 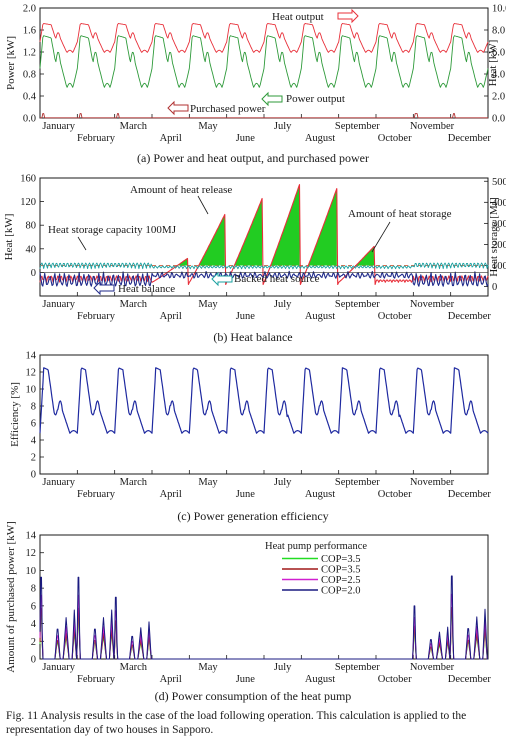 I want to click on panel-a-month-label: July, so click(x=283, y=126).